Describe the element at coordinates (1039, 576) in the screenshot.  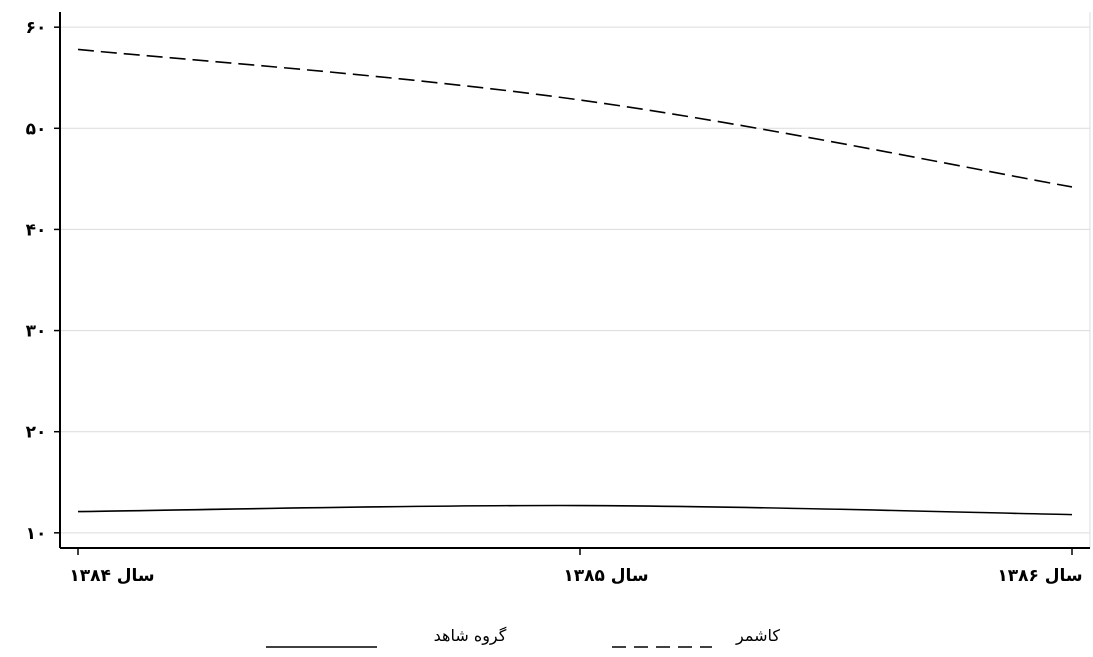
I see `x-tick-label: سال ۱۳۸۶` at that location.